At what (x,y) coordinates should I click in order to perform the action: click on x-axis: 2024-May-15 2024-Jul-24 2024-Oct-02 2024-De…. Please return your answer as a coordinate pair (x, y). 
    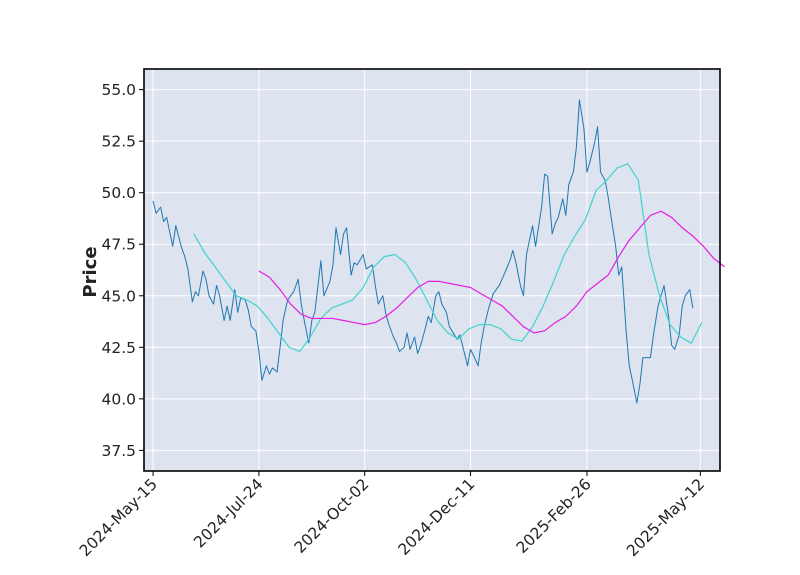
    Looking at the image, I should click on (392, 515).